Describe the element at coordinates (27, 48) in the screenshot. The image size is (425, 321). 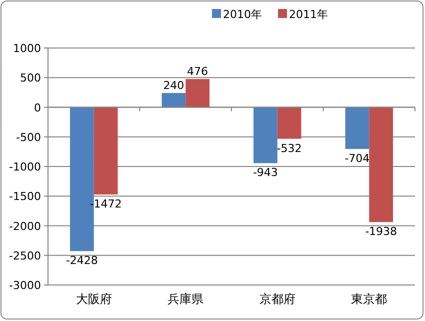
I see `y-tick-label: 1000` at that location.